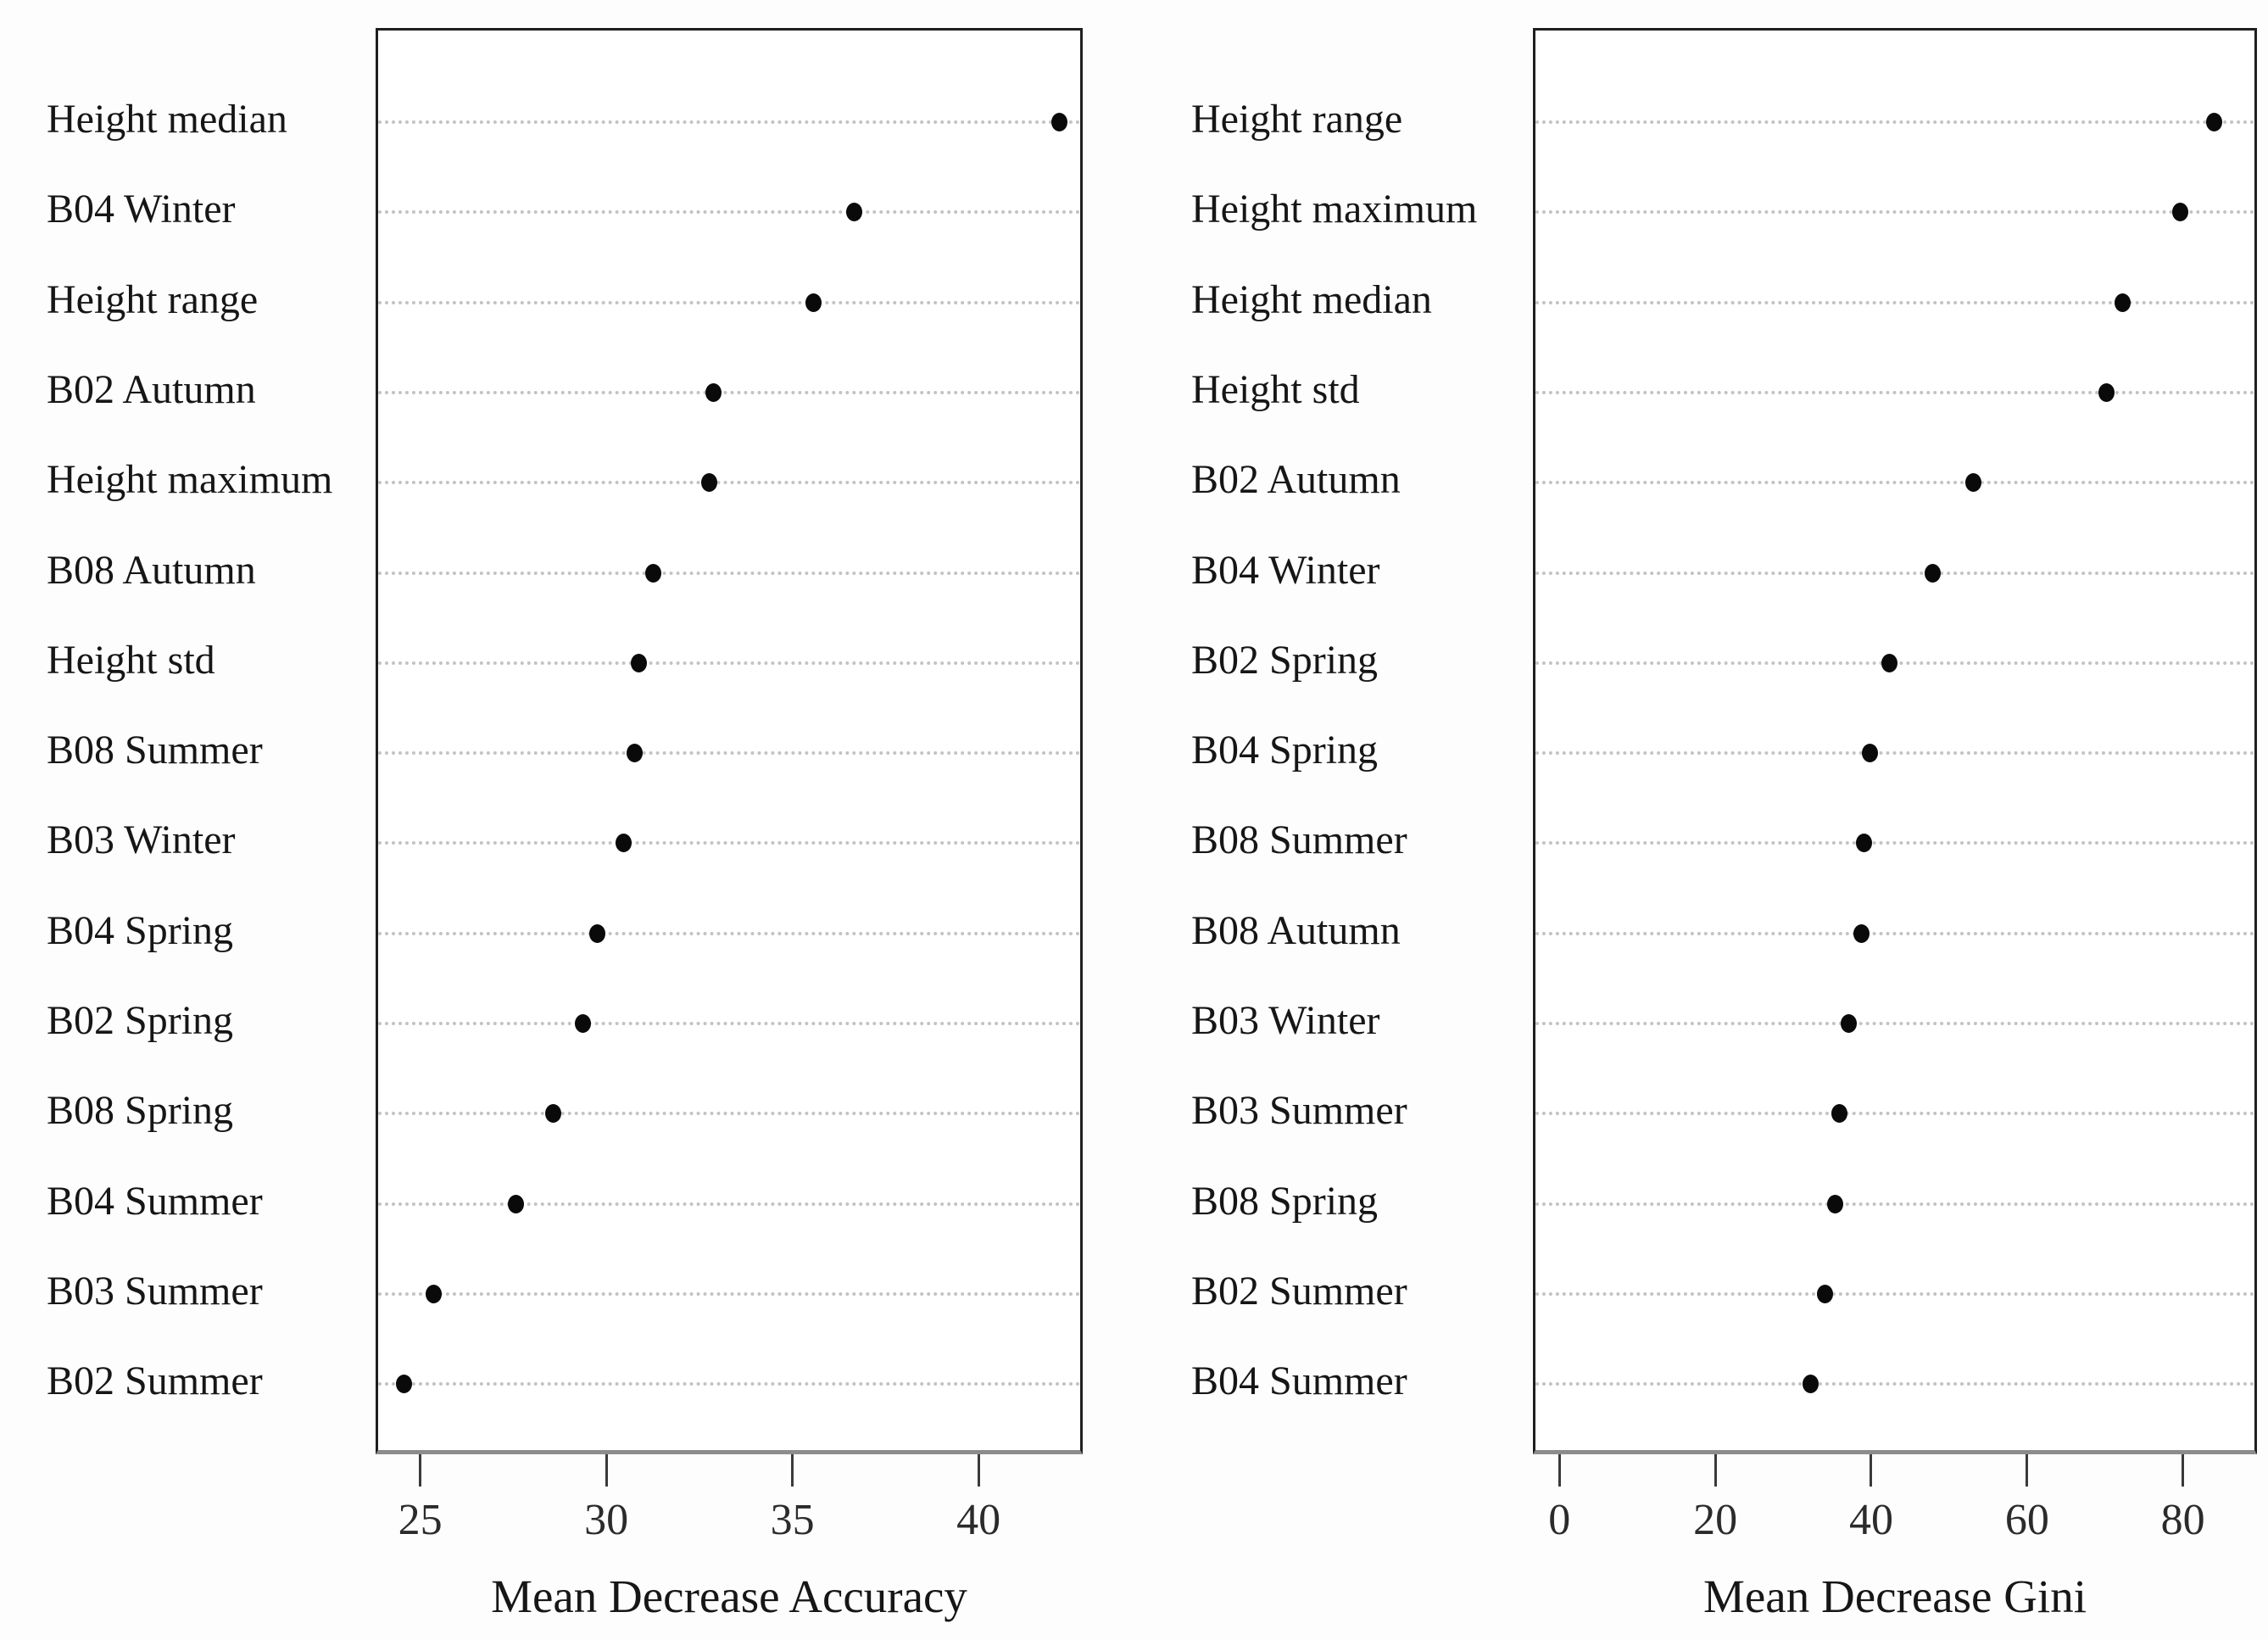 The height and width of the screenshot is (1640, 2268). What do you see at coordinates (2182, 1520) in the screenshot?
I see `x-axis-tick-label: 80` at bounding box center [2182, 1520].